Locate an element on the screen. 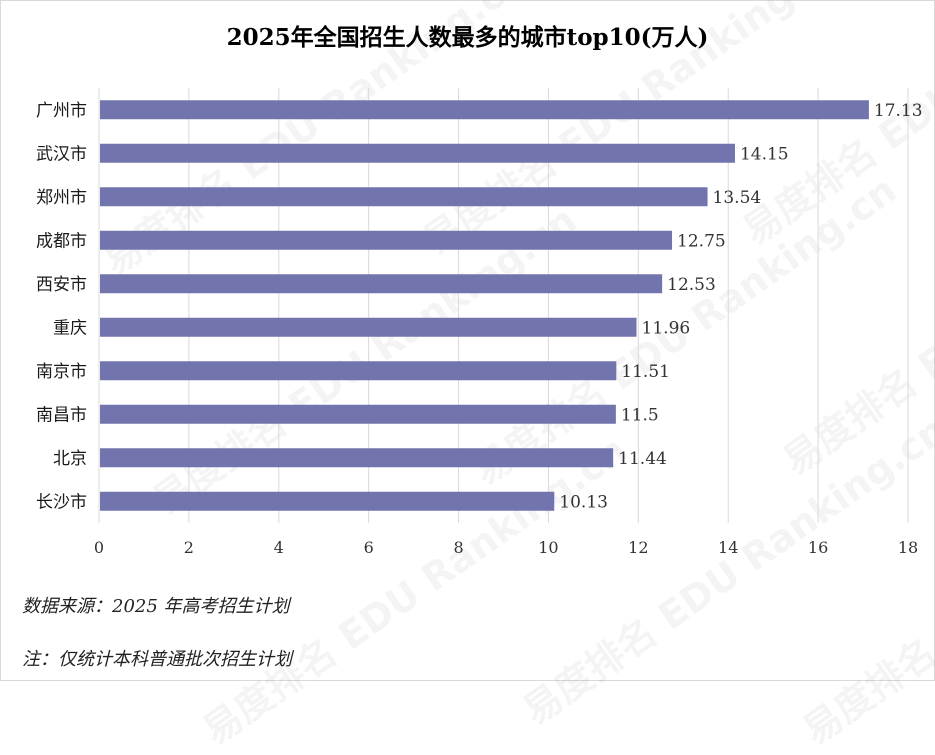 This screenshot has height=755, width=935. category-label: 成都市 is located at coordinates (61, 241).